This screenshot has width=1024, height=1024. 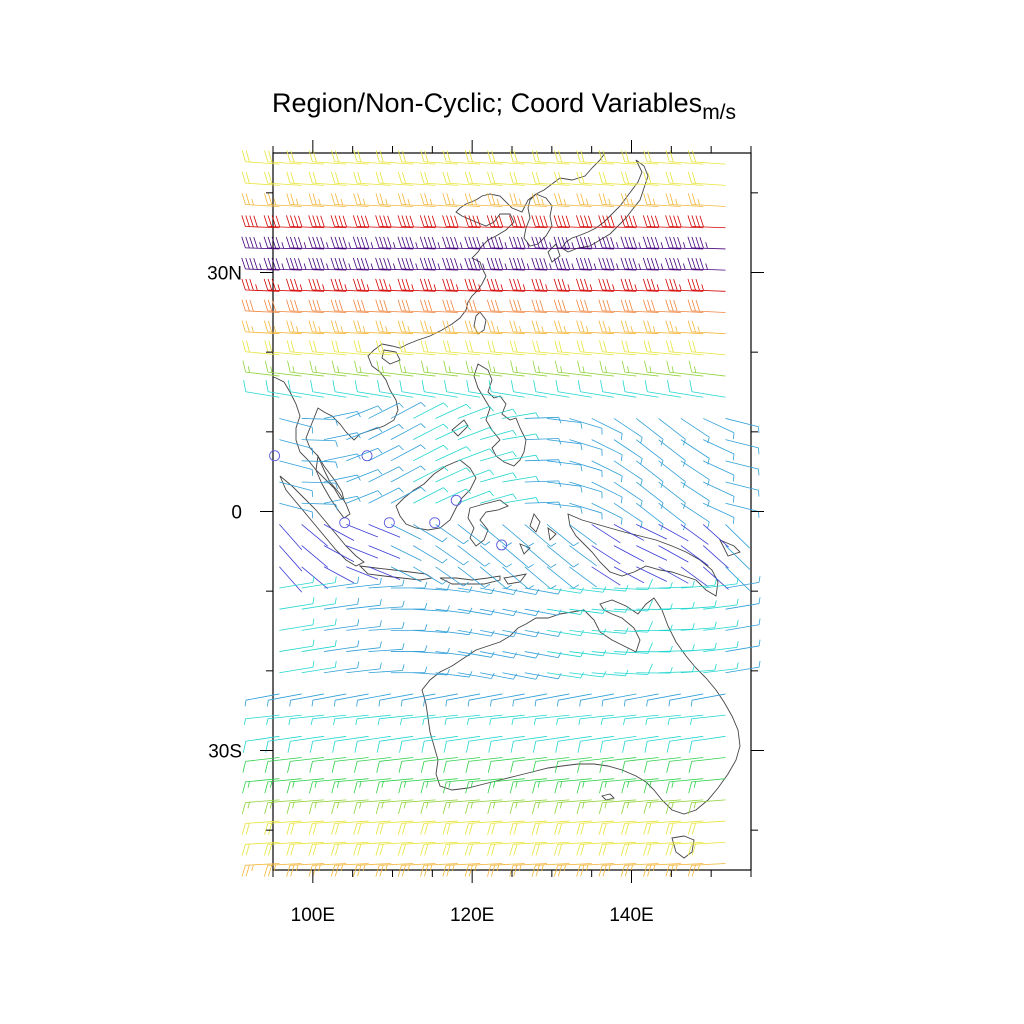 What do you see at coordinates (488, 523) in the screenshot?
I see `coastline-sulawesi` at bounding box center [488, 523].